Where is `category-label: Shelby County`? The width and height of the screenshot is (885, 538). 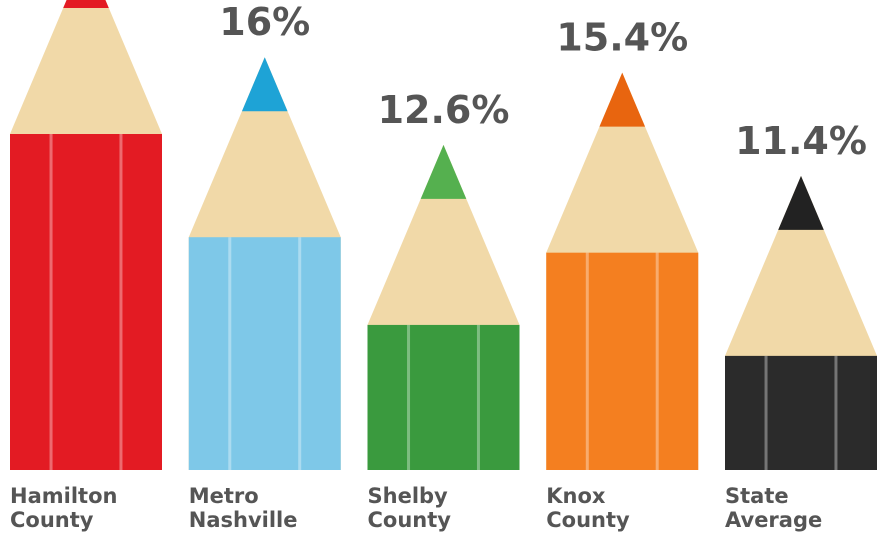 category-label: Shelby County is located at coordinates (409, 508).